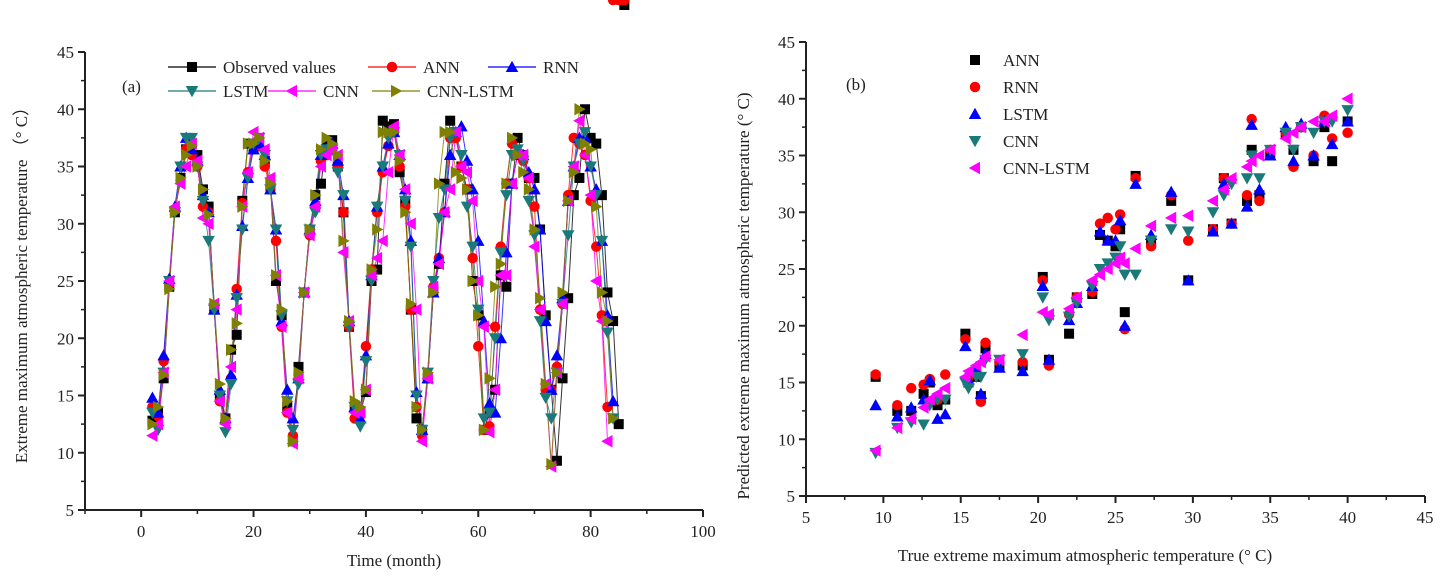 This screenshot has width=1445, height=585. I want to click on chart-b-y-tick-label: 40, so click(786, 99).